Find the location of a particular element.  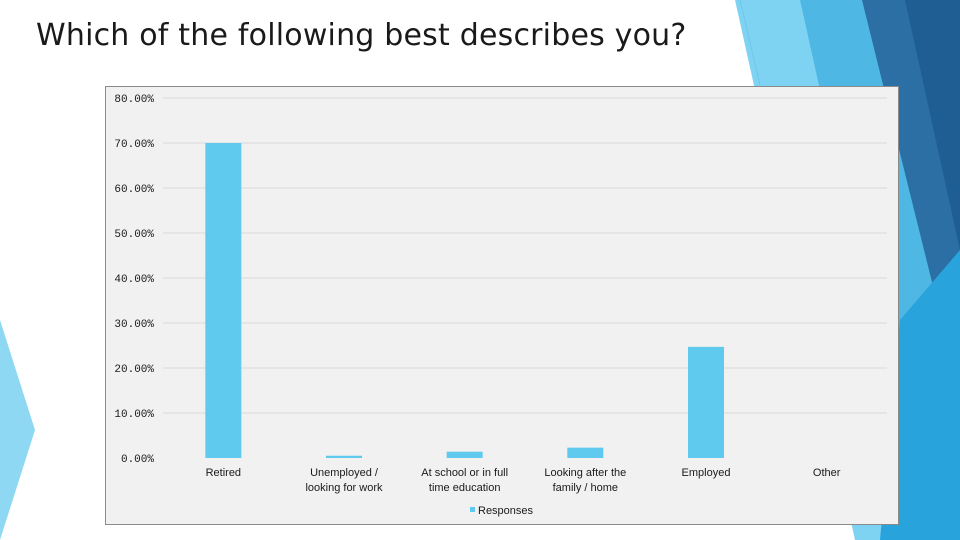

x-tick-label: time education is located at coordinates (465, 488).